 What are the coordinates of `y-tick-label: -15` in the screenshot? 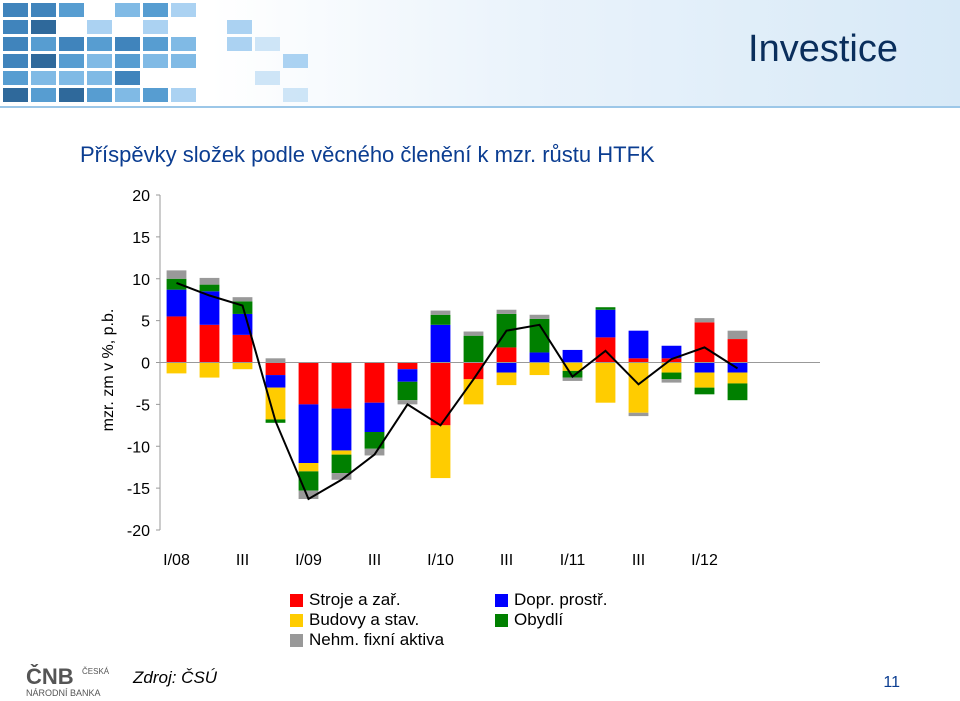 It's located at (138, 489).